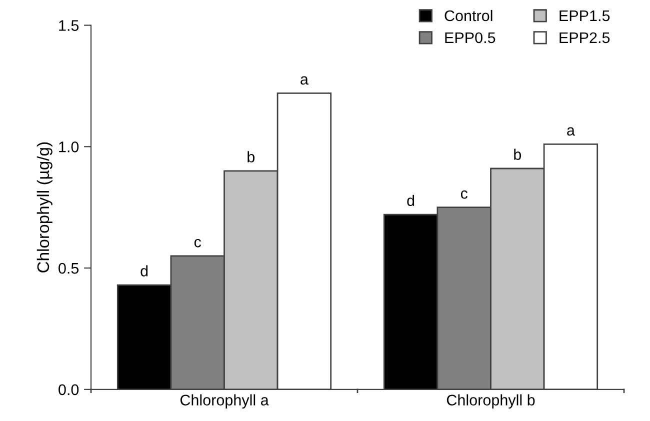 The height and width of the screenshot is (421, 650). What do you see at coordinates (224, 401) in the screenshot?
I see `x-tick-label: Chlorophyll a` at bounding box center [224, 401].